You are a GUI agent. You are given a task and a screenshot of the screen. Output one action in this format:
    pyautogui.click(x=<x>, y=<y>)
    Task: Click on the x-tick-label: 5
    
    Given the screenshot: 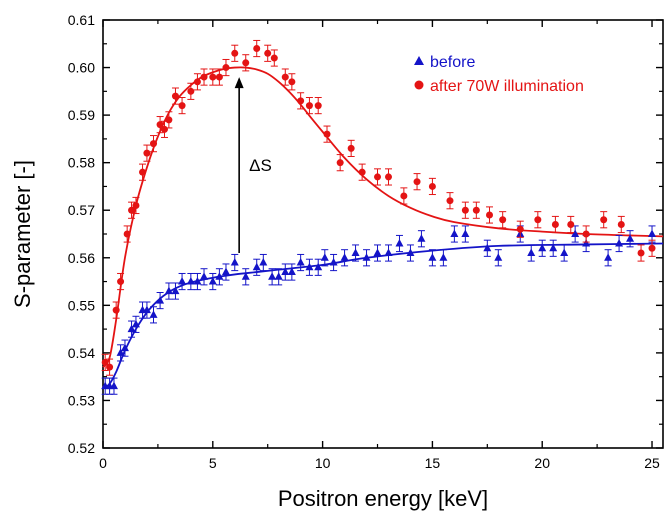 What is the action you would take?
    pyautogui.click(x=213, y=463)
    